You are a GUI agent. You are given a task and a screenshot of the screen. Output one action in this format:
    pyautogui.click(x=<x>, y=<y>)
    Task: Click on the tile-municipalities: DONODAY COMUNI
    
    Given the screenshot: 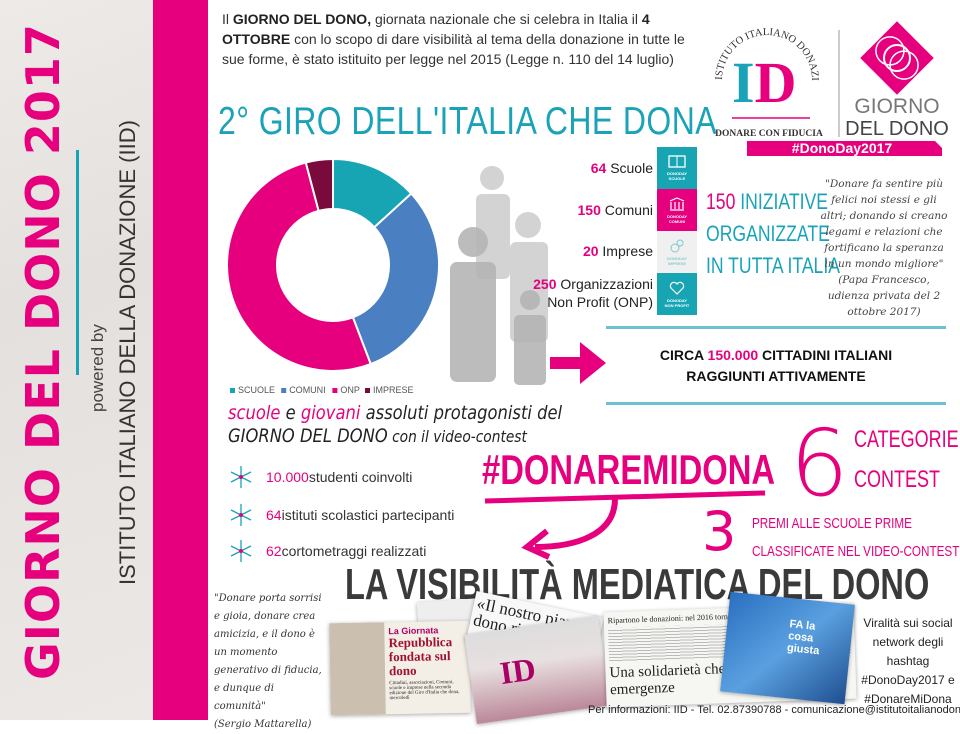 What is the action you would take?
    pyautogui.click(x=677, y=210)
    